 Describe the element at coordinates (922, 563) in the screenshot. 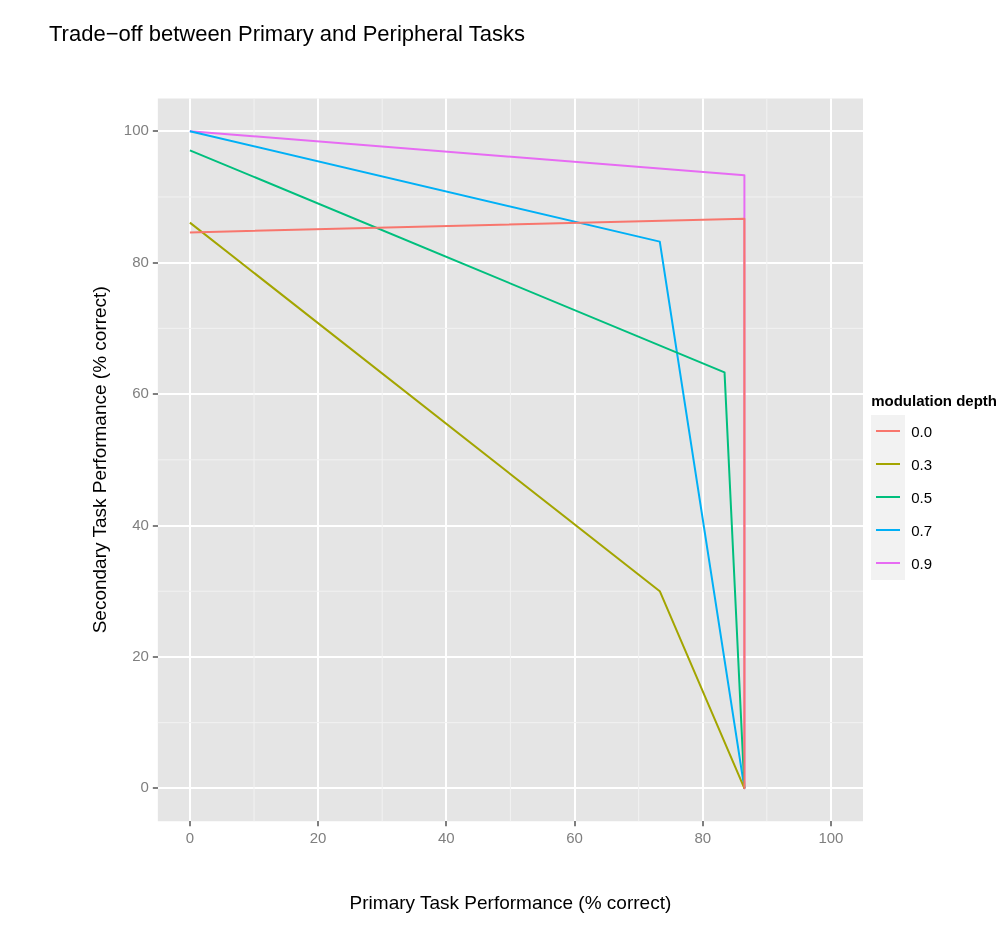

I see `legend-label: 0.9` at that location.